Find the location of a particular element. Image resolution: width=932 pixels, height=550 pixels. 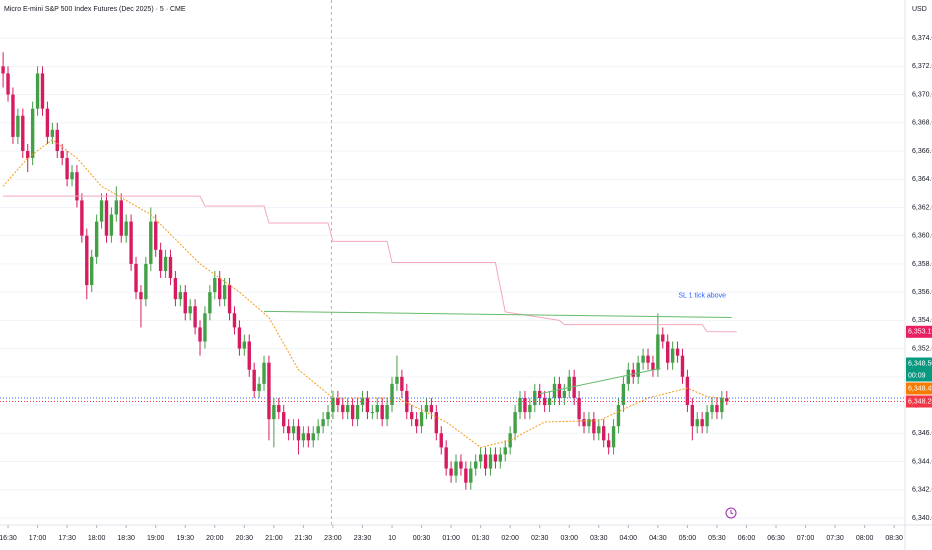

x-tick-label: 08:00 is located at coordinates (865, 538).